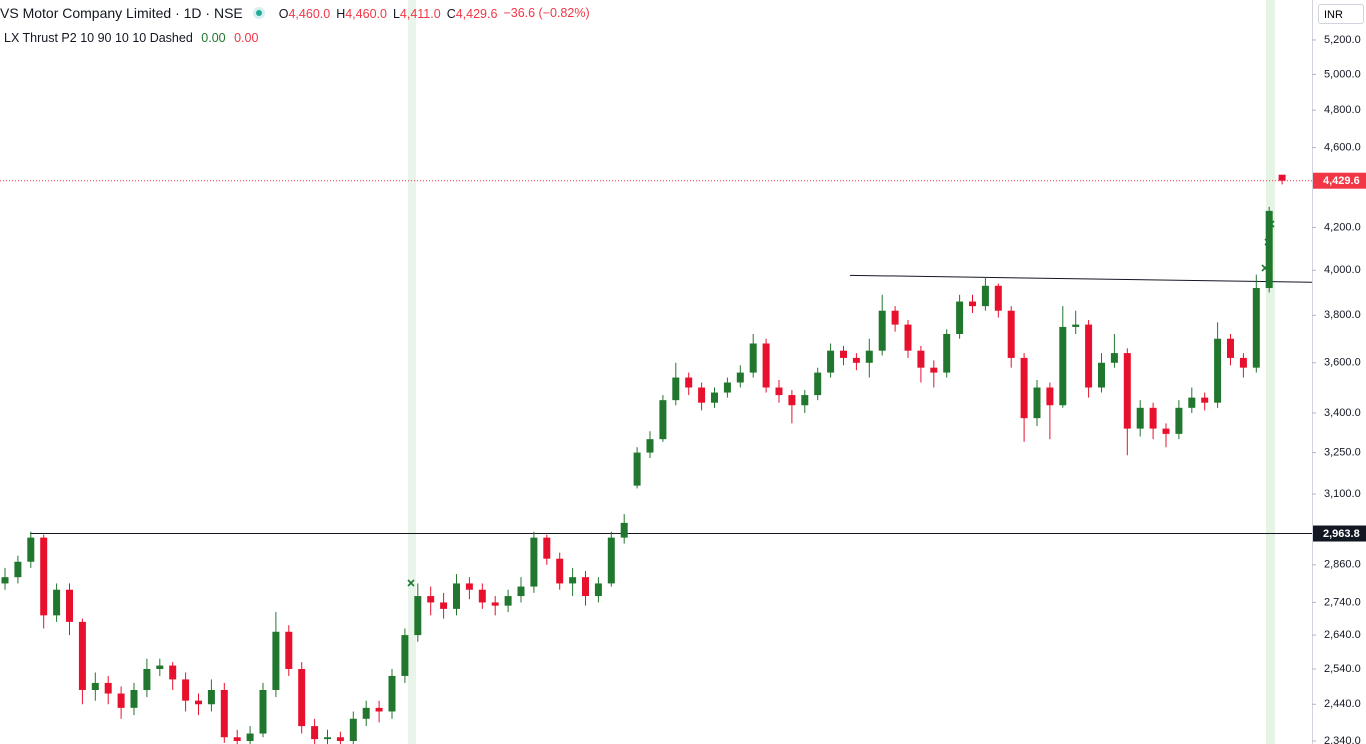 The height and width of the screenshot is (744, 1366). I want to click on y-tick-label: 5,200.0, so click(1342, 40).